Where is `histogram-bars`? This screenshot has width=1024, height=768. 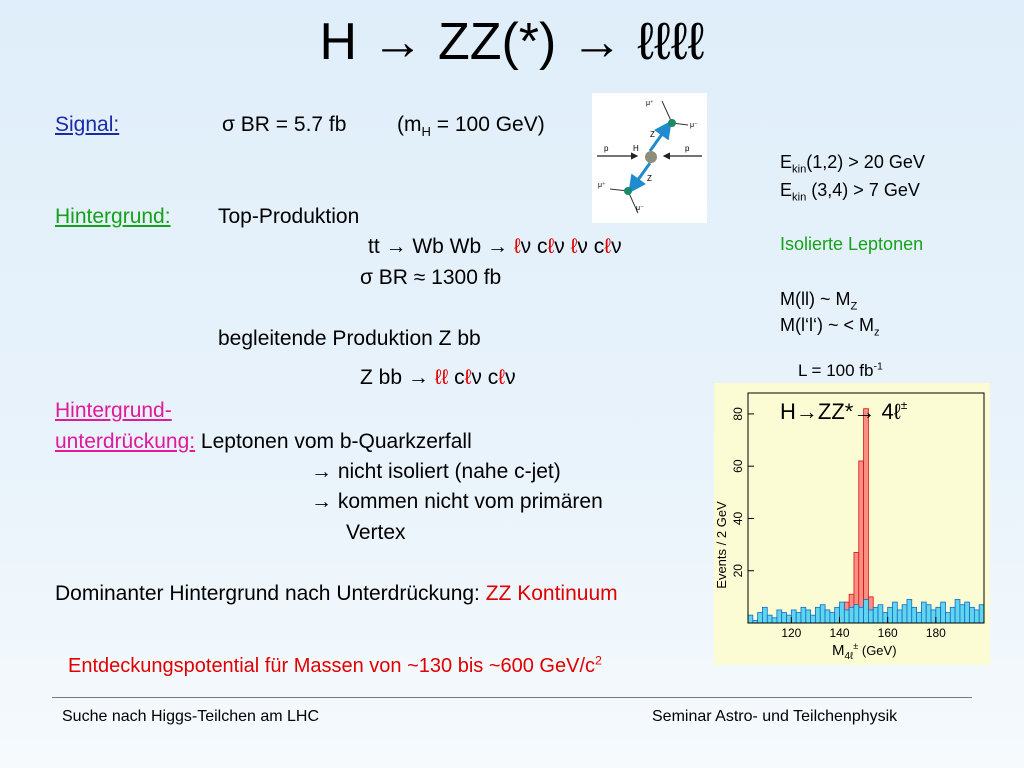 histogram-bars is located at coordinates (866, 516).